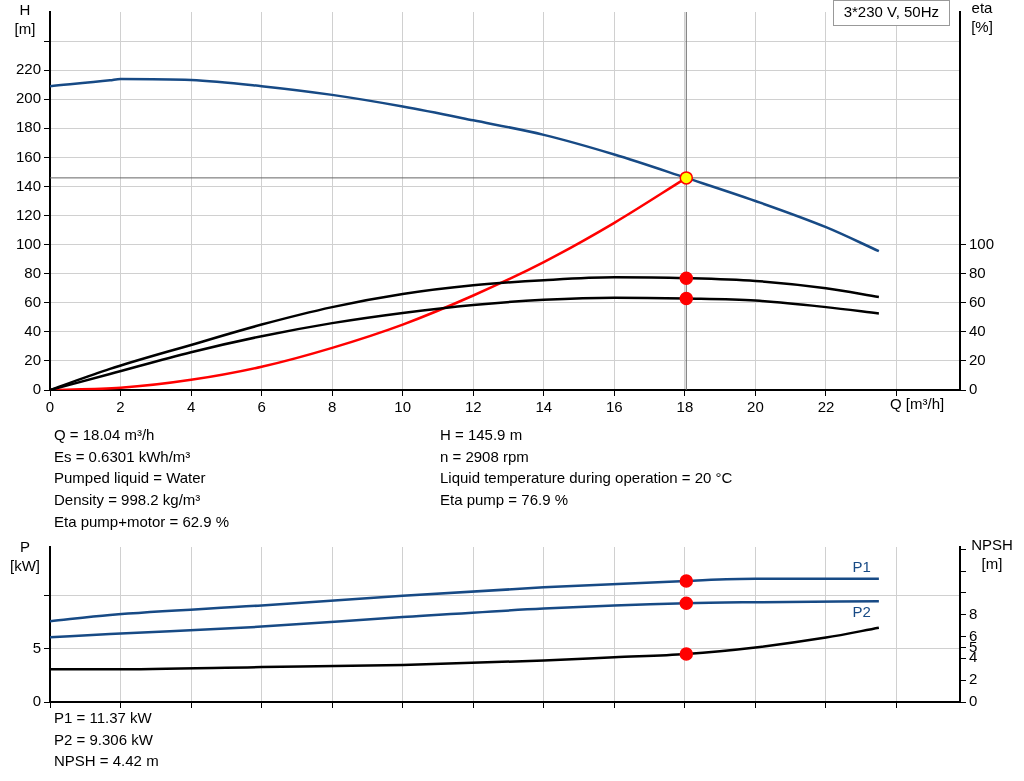 Image resolution: width=1024 pixels, height=781 pixels. Describe the element at coordinates (28, 185) in the screenshot. I see `y-tick-label: 140` at that location.